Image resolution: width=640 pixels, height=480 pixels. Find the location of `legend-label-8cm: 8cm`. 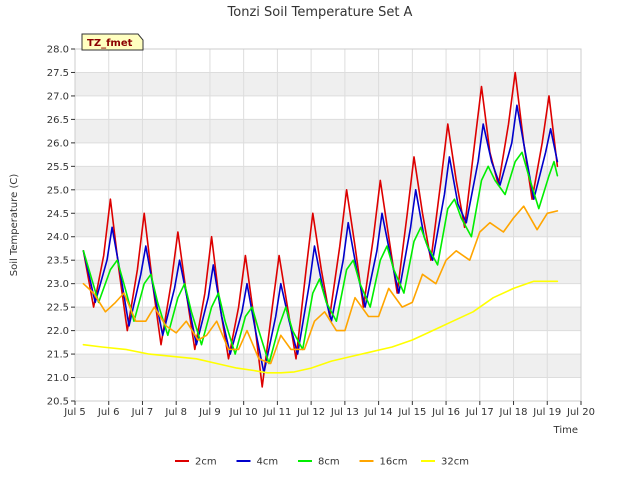

legend-label-8cm: 8cm is located at coordinates (329, 462).